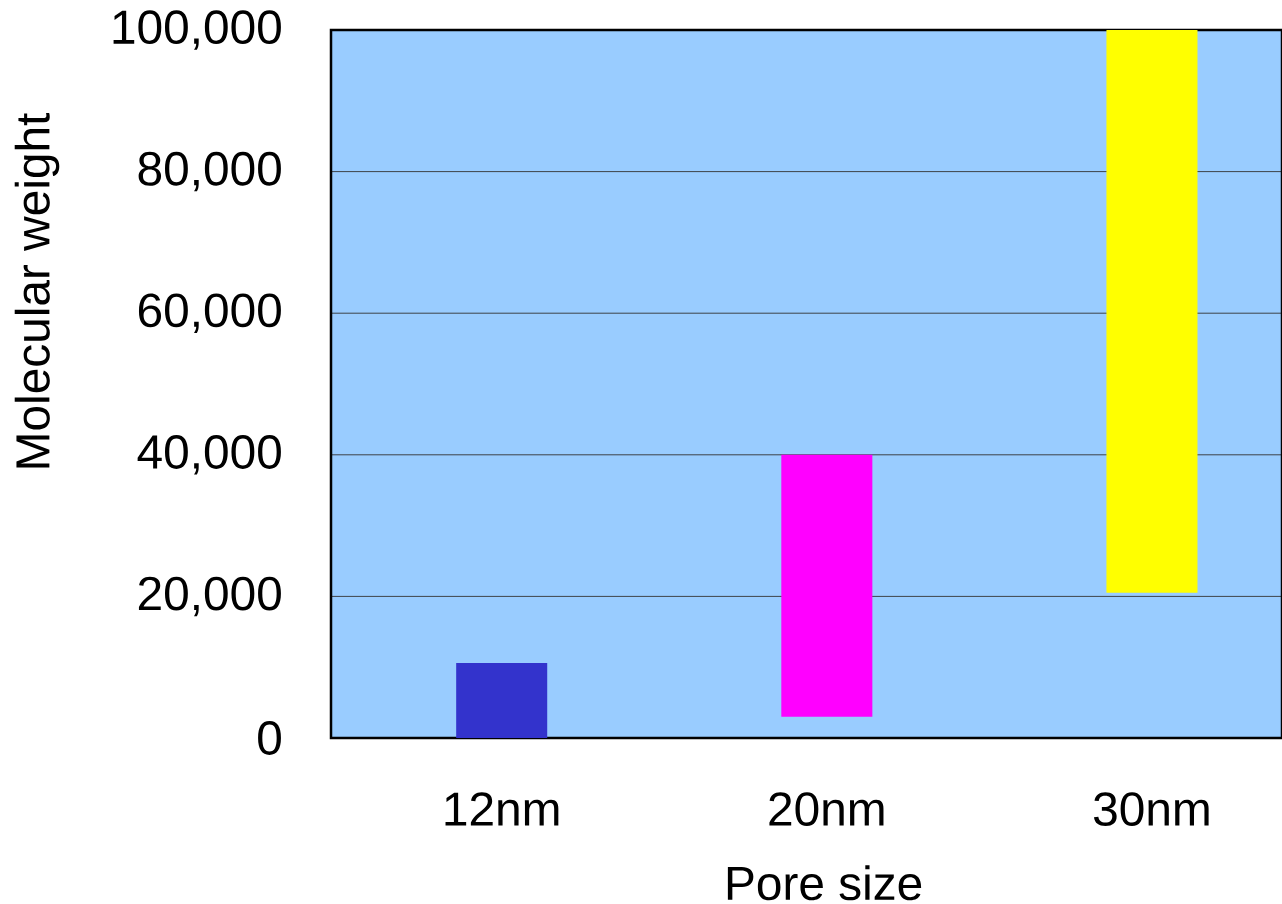 Image resolution: width=1282 pixels, height=904 pixels. What do you see at coordinates (269, 738) in the screenshot?
I see `y-tick-label: 0` at bounding box center [269, 738].